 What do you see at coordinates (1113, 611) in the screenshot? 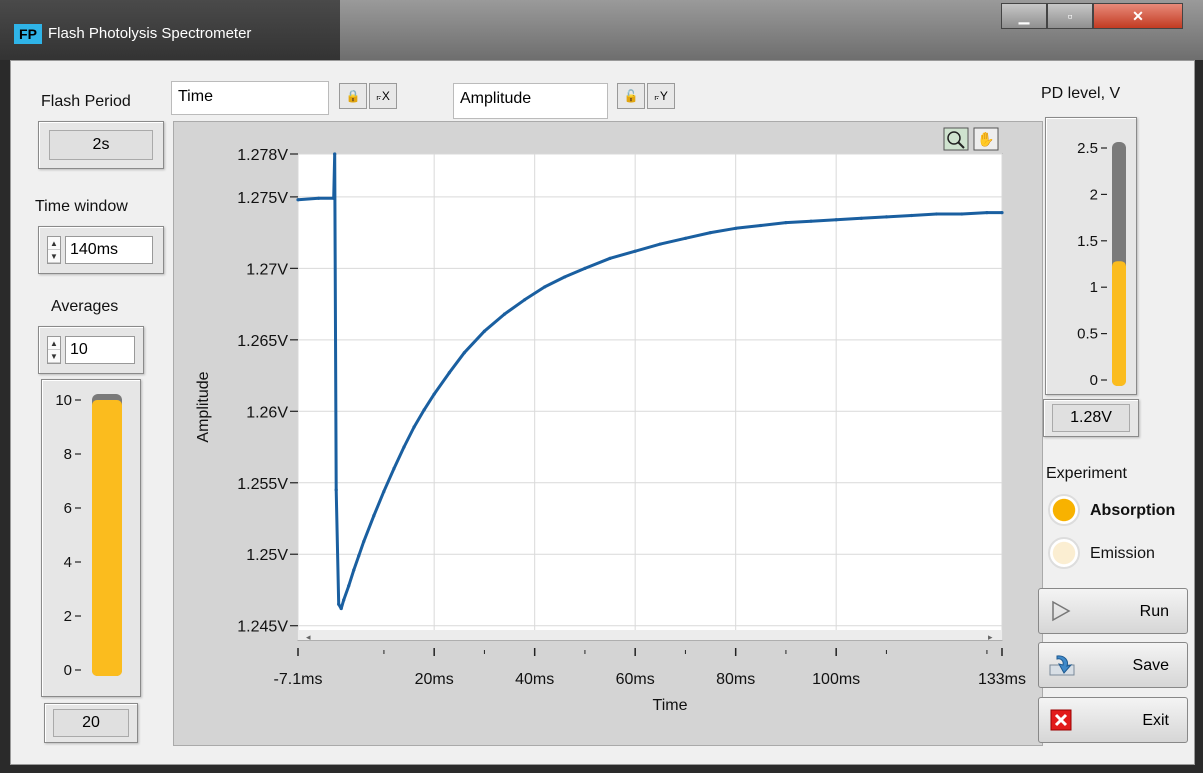
I see `run-button: Run` at bounding box center [1113, 611].